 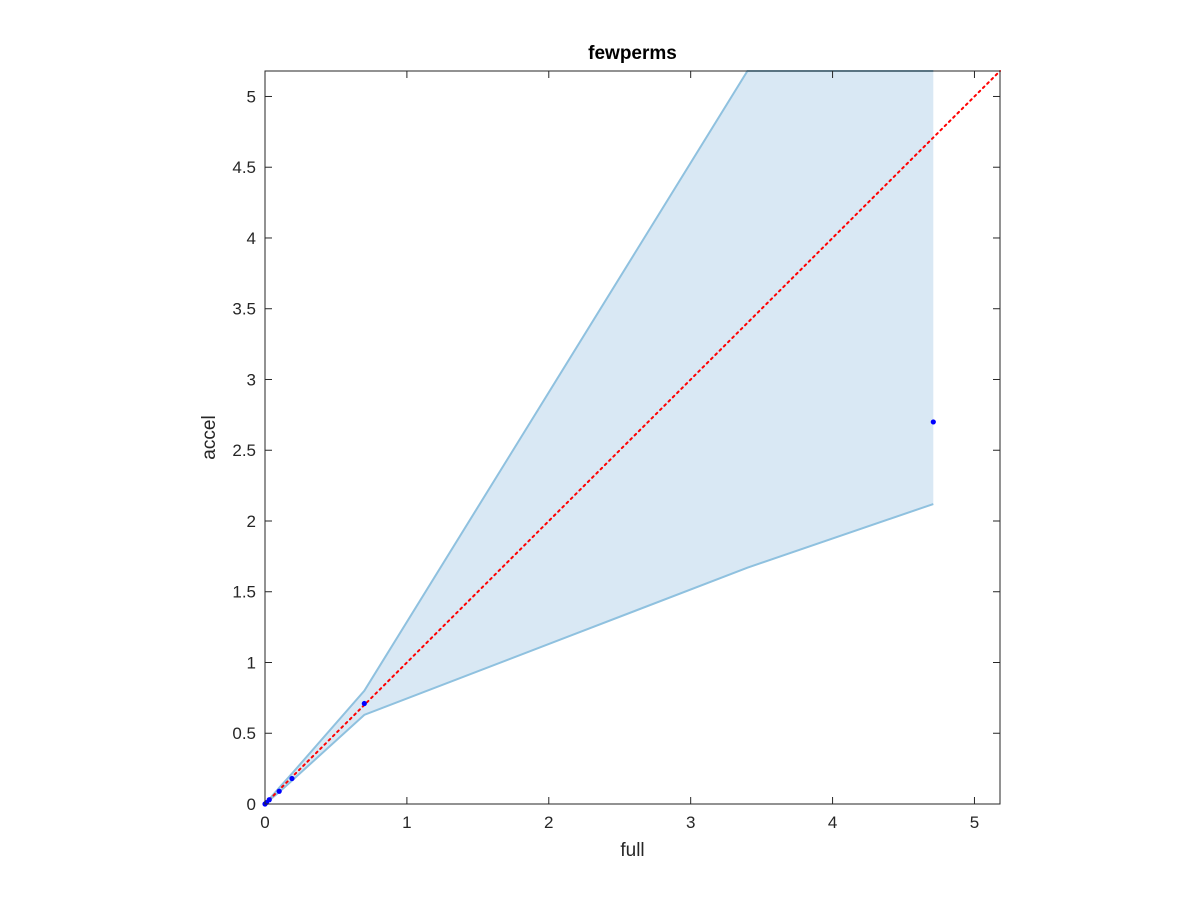 What do you see at coordinates (251, 96) in the screenshot?
I see `y-tick-label: 5` at bounding box center [251, 96].